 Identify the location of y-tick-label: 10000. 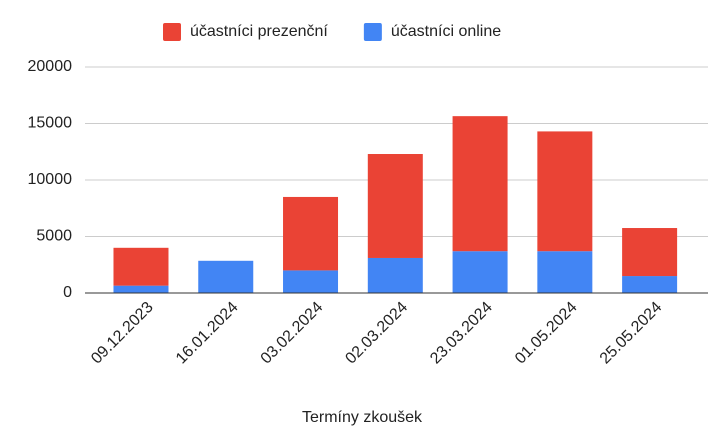
(50, 179).